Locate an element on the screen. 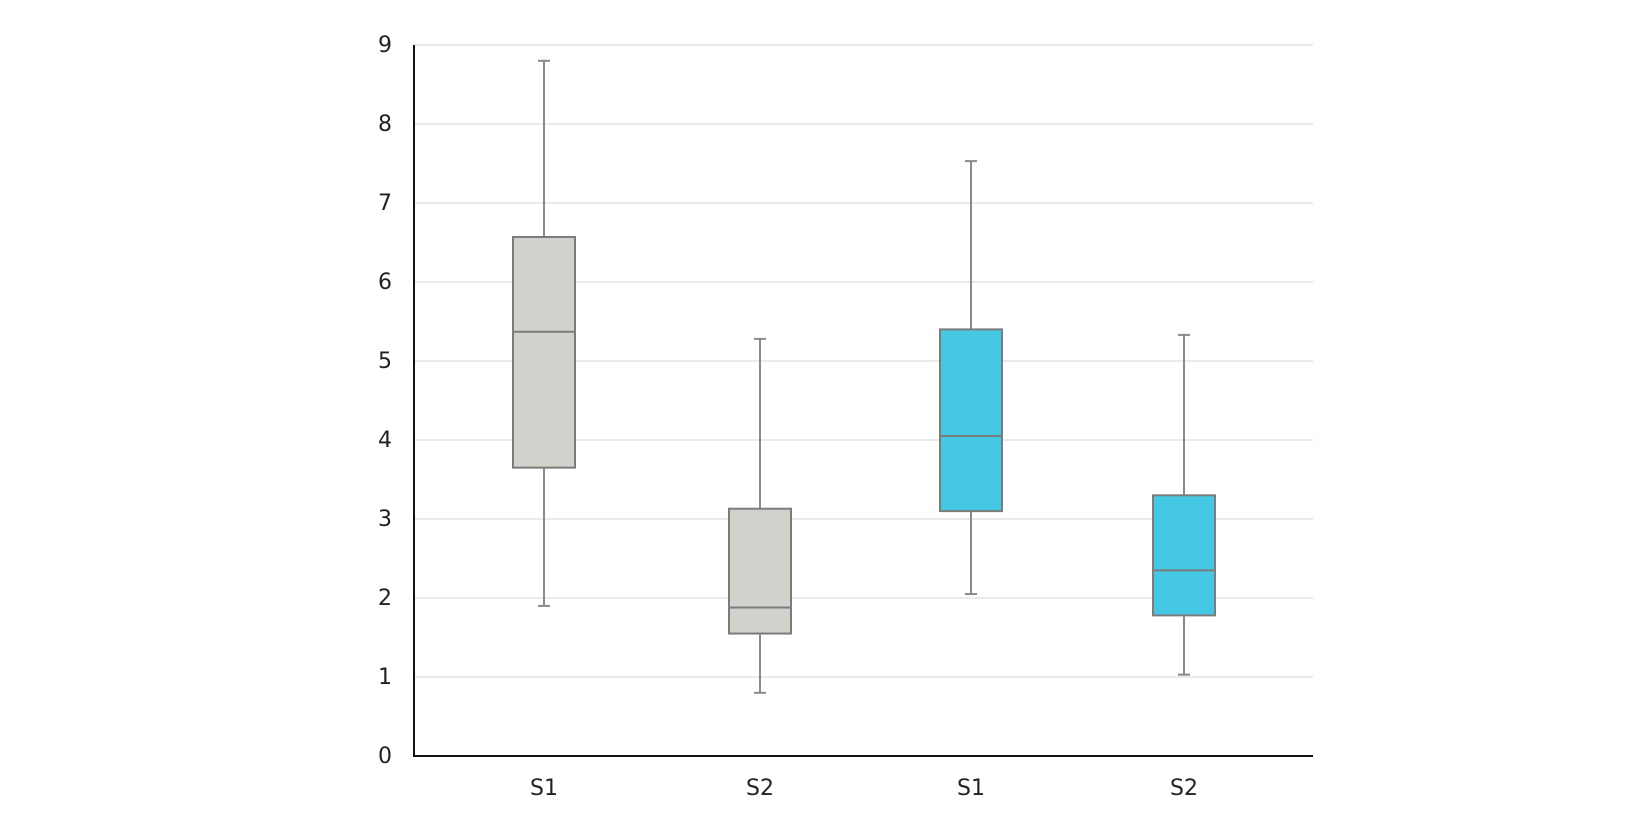  y-tick-label: 1 is located at coordinates (385, 677).